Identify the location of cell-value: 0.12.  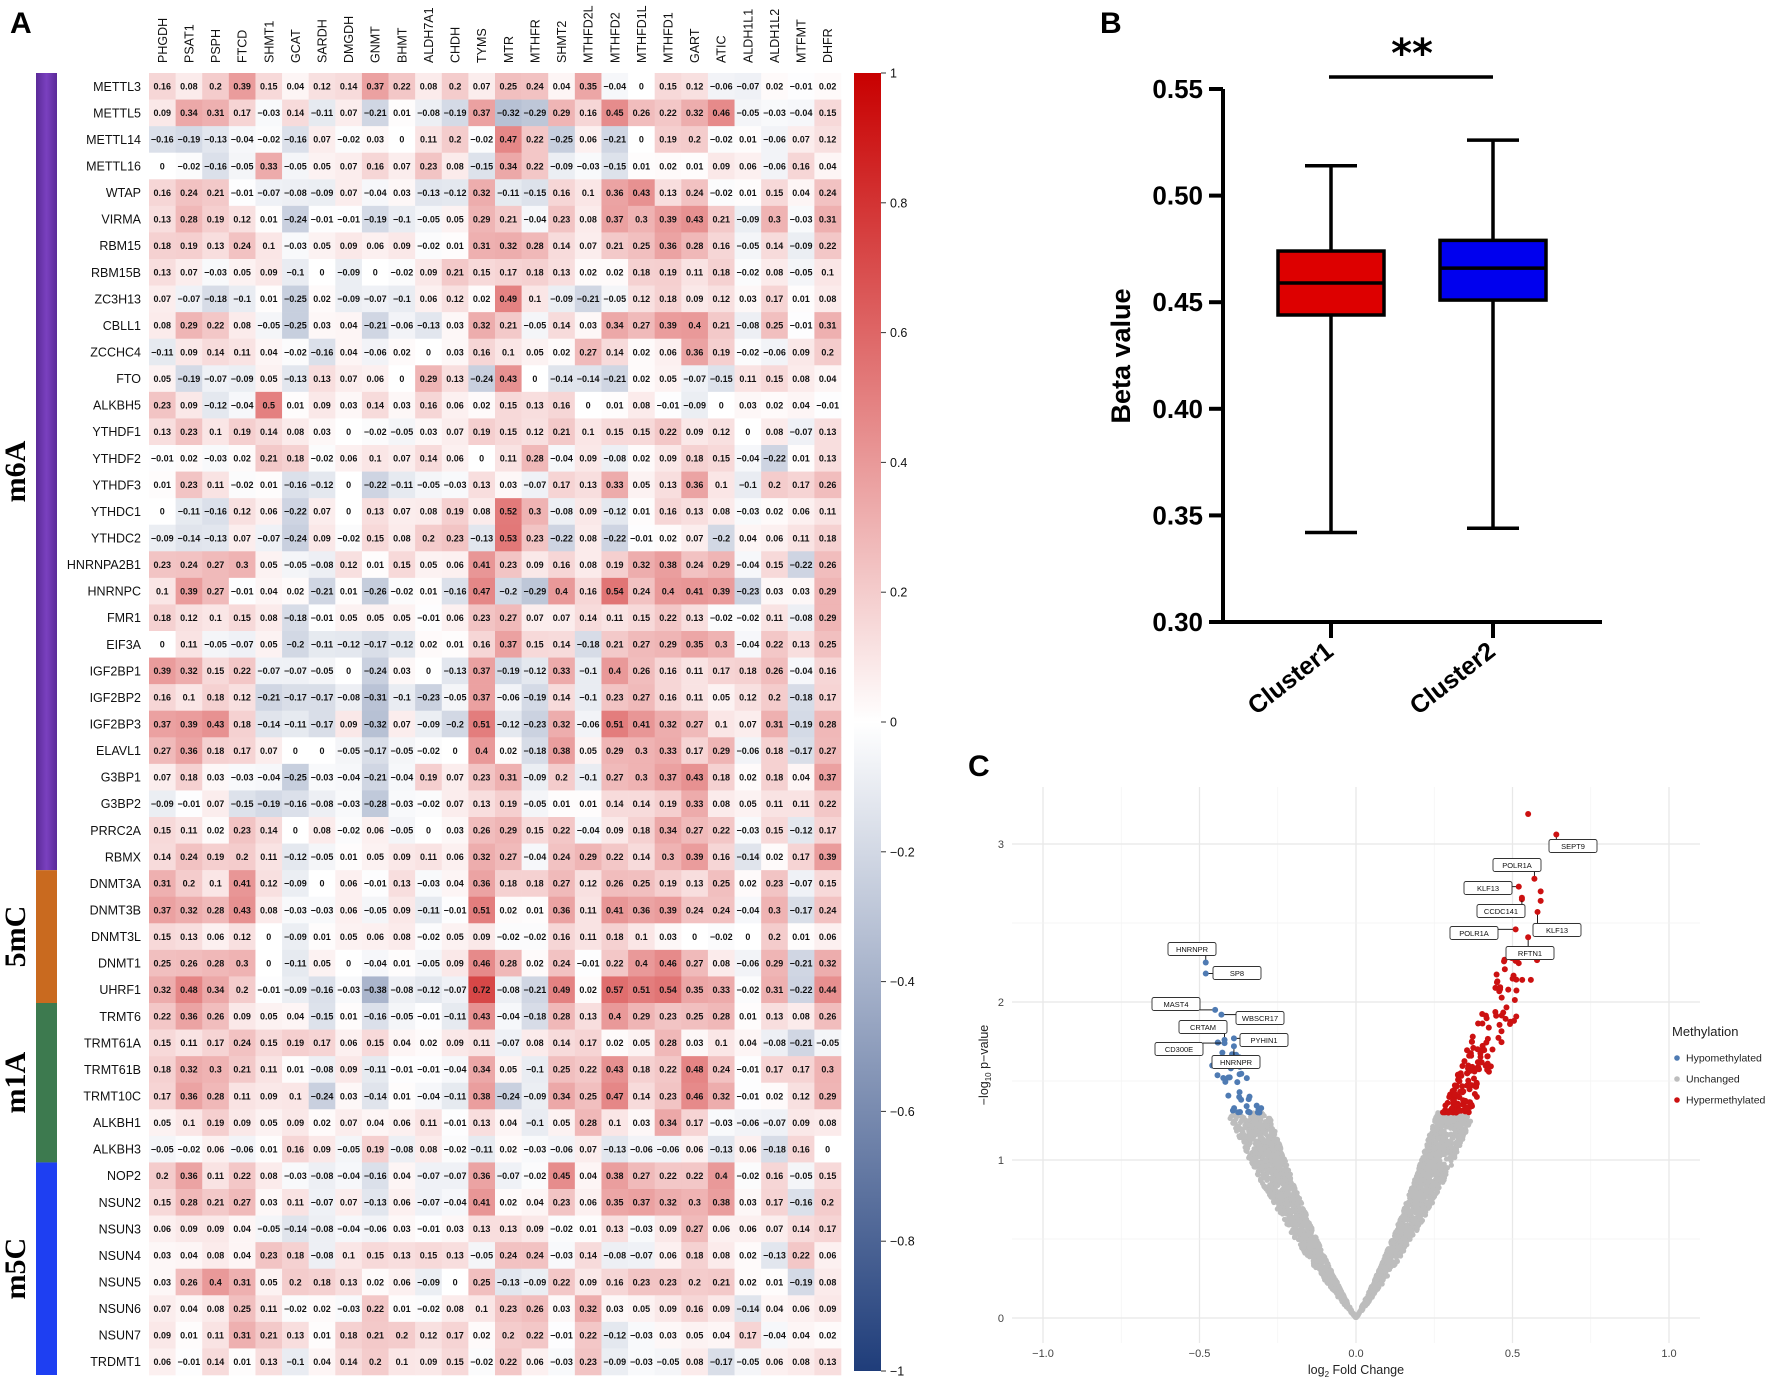
(642, 299).